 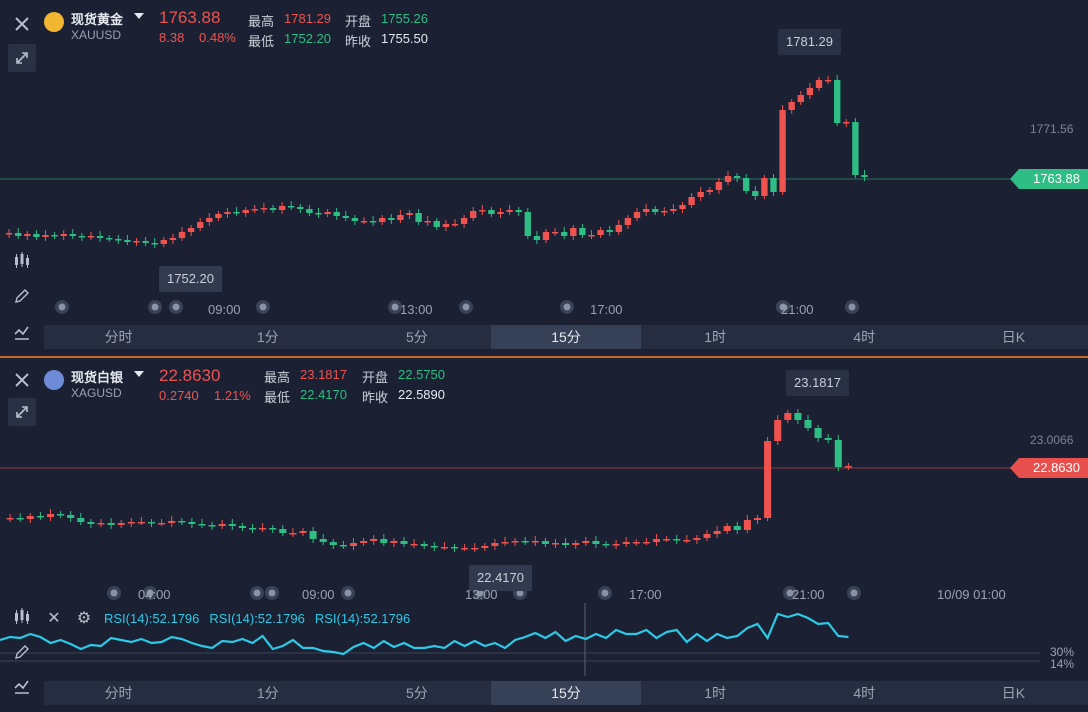 I want to click on rsi-level-30: 30%, so click(x=1062, y=652).